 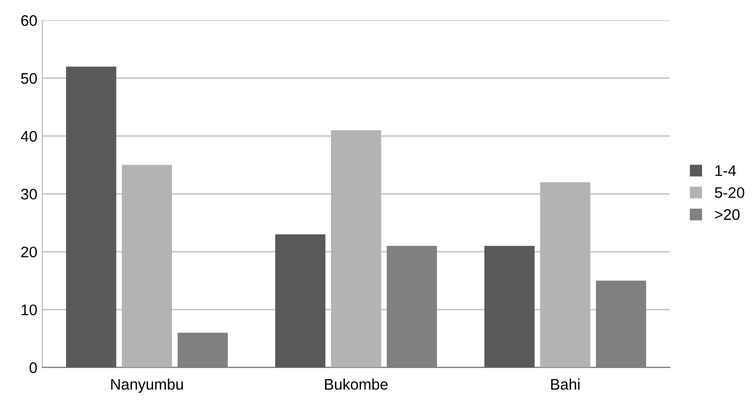 What do you see at coordinates (29, 20) in the screenshot?
I see `y-tick-label: 60` at bounding box center [29, 20].